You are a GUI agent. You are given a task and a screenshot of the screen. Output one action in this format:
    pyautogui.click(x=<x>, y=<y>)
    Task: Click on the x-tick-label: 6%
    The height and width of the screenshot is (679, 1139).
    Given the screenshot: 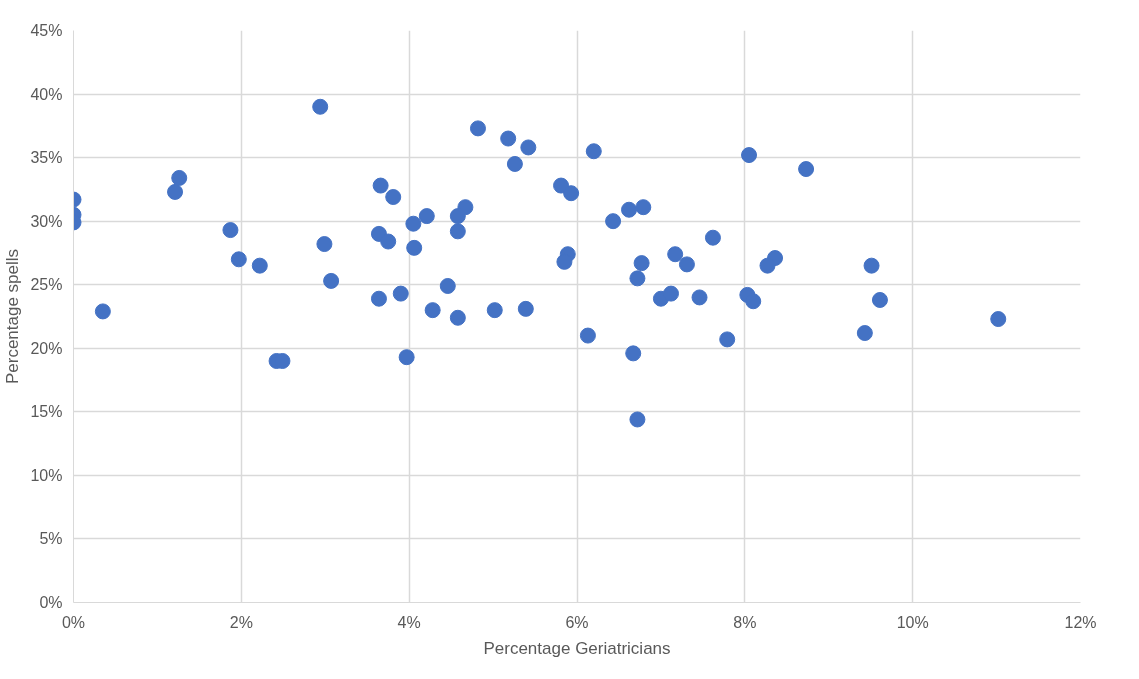 What is the action you would take?
    pyautogui.click(x=577, y=622)
    